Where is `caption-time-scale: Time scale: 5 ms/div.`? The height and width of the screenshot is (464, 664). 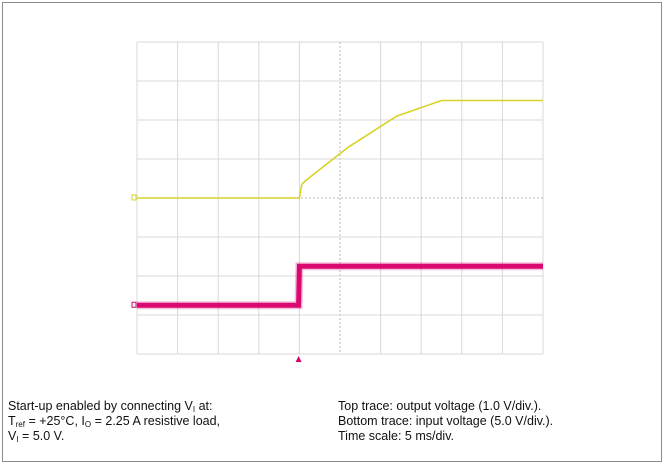 caption-time-scale: Time scale: 5 ms/div. is located at coordinates (396, 436).